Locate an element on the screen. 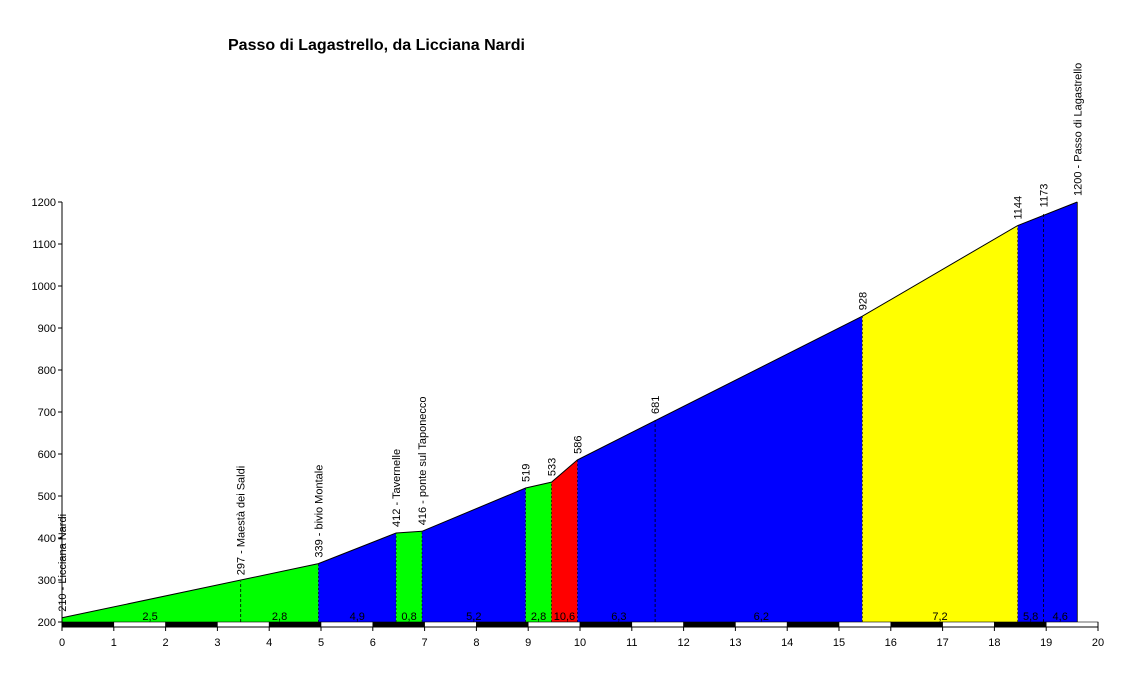 This screenshot has width=1136, height=673. altitude-annotation-11: 1173 is located at coordinates (1045, 196).